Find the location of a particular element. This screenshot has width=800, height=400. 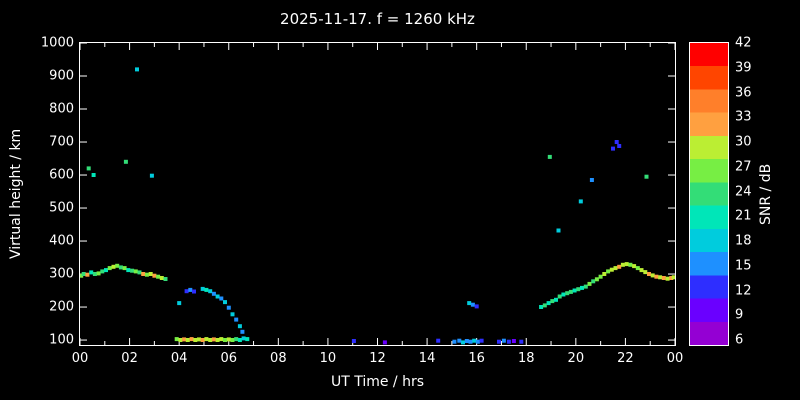

x-tick-label: 22 is located at coordinates (625, 358).